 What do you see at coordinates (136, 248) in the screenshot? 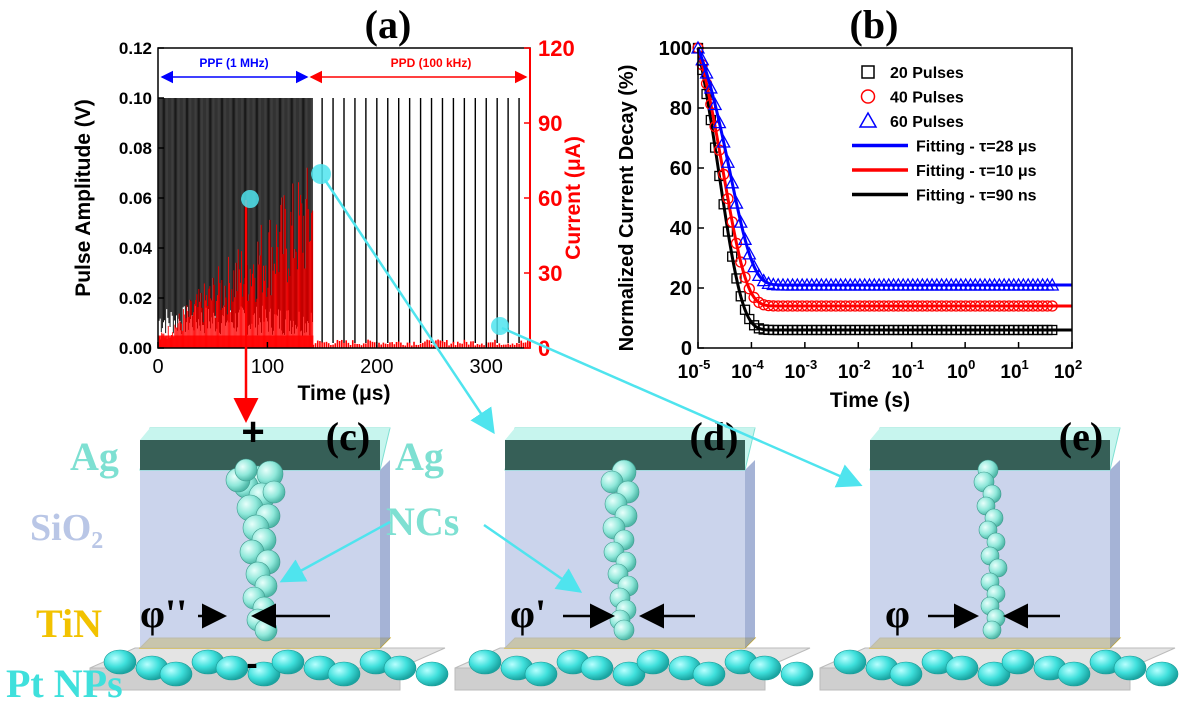
I see `a-ytick-label: 0.04` at bounding box center [136, 248].